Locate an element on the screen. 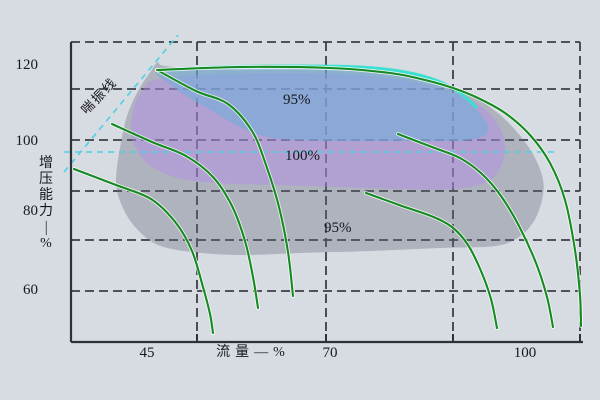 The image size is (600, 400). x-tick-100: 100 is located at coordinates (525, 353).